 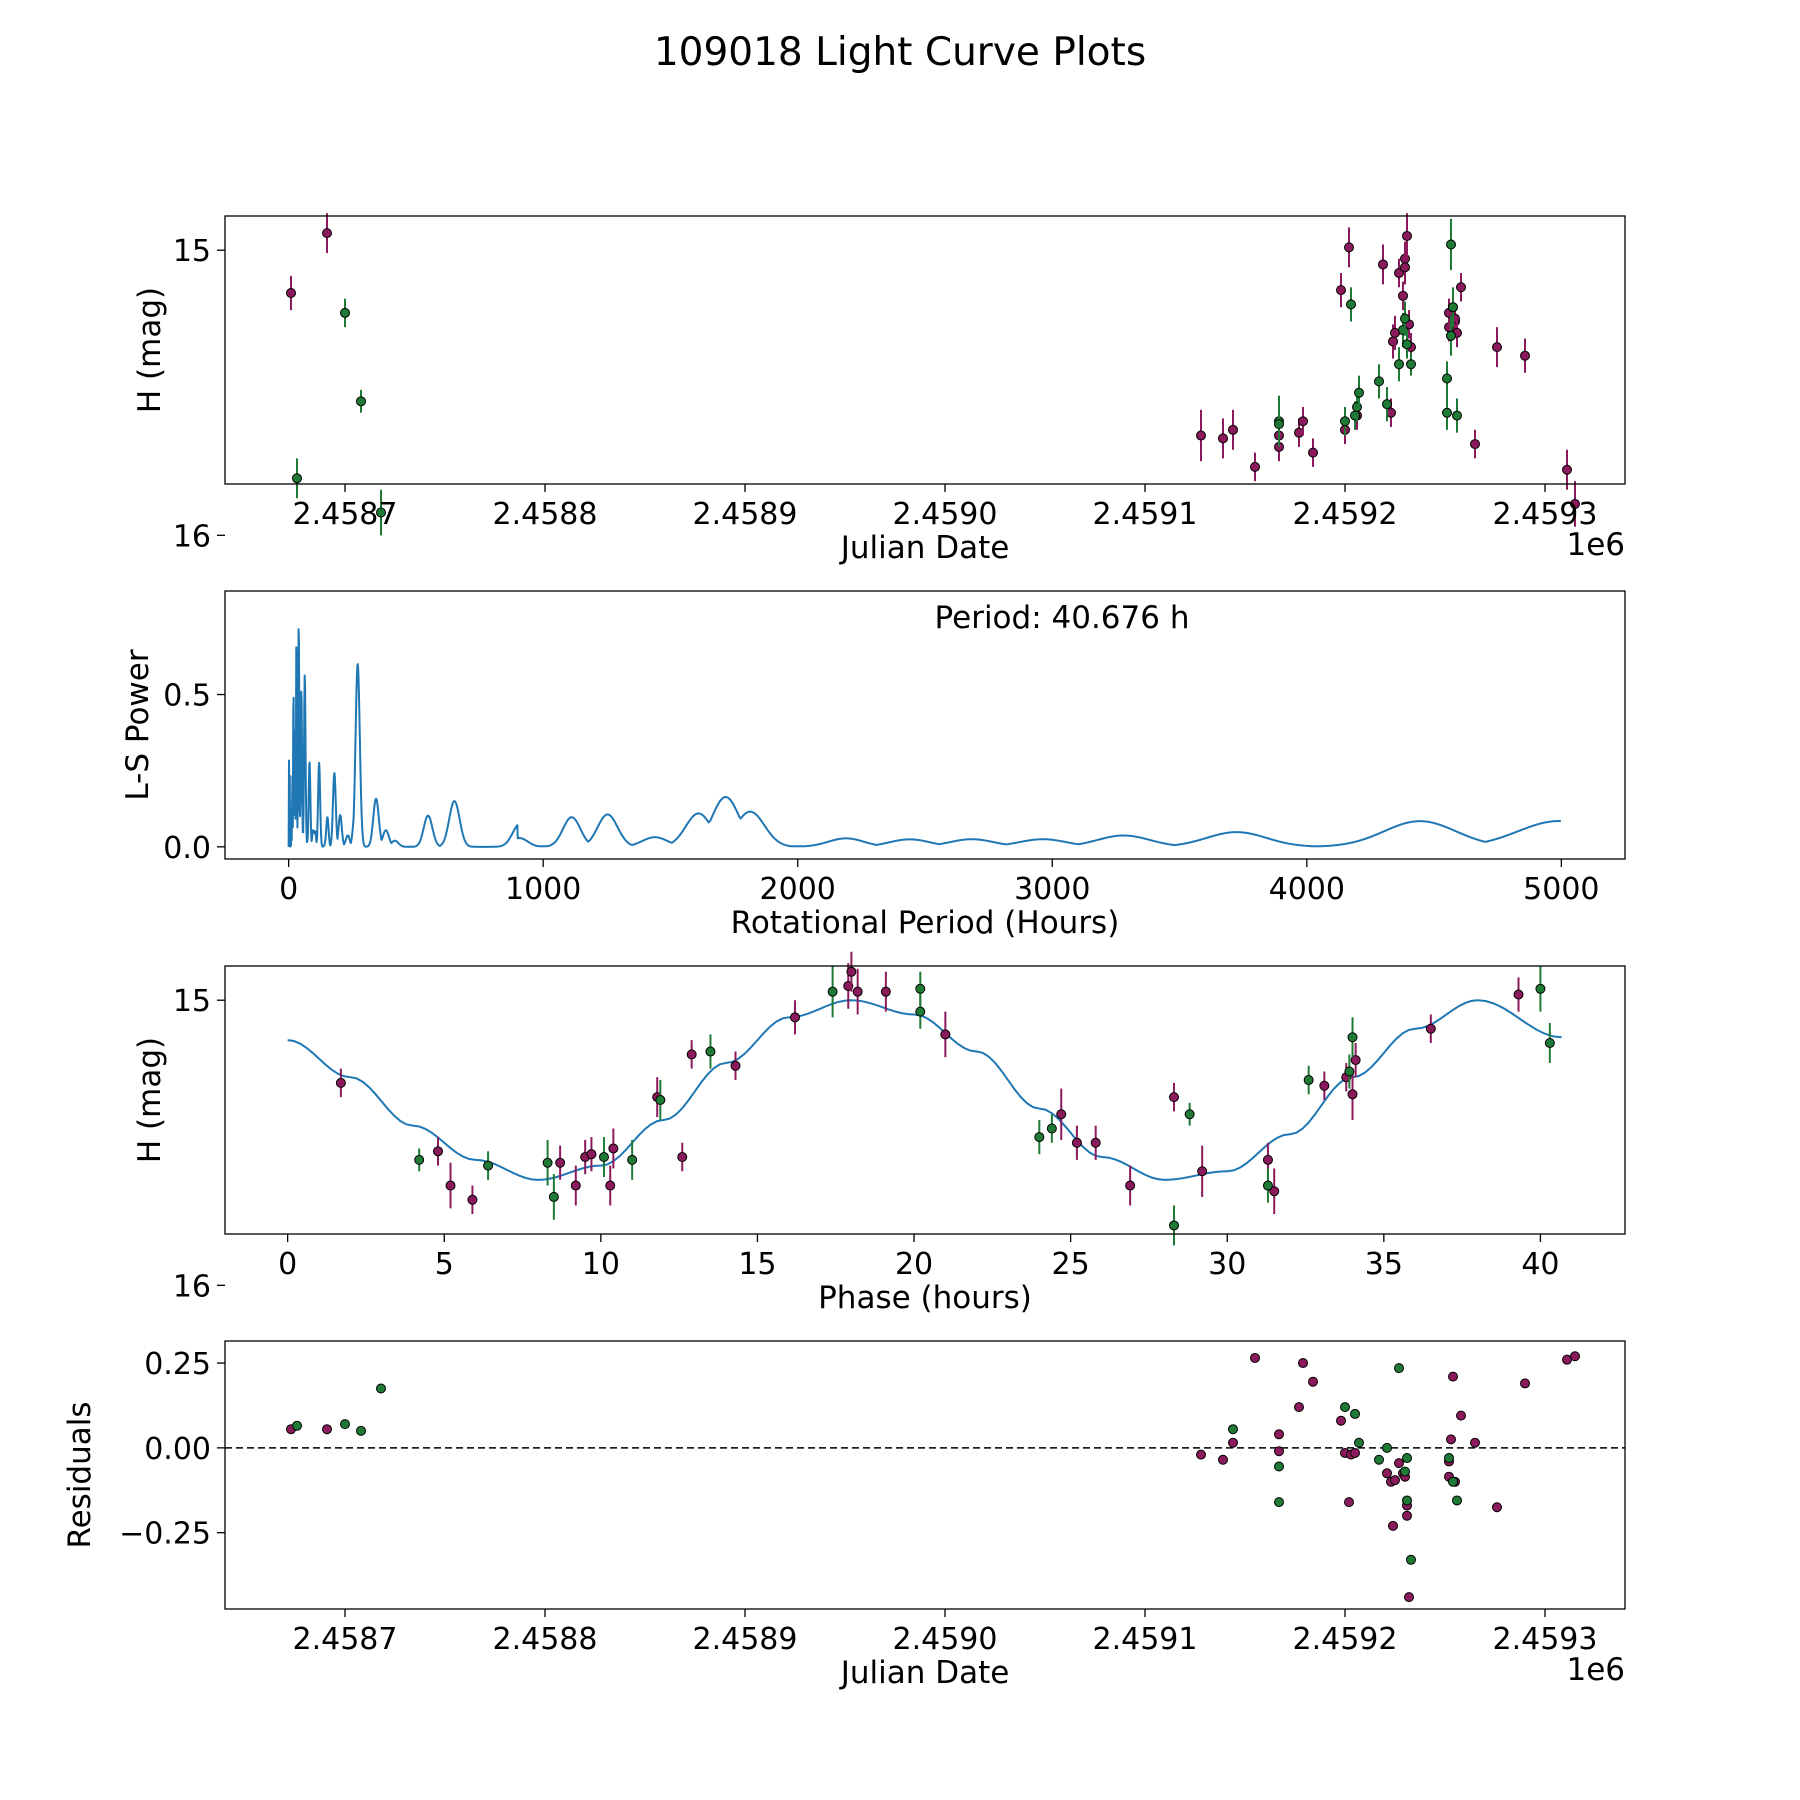 What do you see at coordinates (1145, 514) in the screenshot?
I see `x-tick-label: 2.4591` at bounding box center [1145, 514].